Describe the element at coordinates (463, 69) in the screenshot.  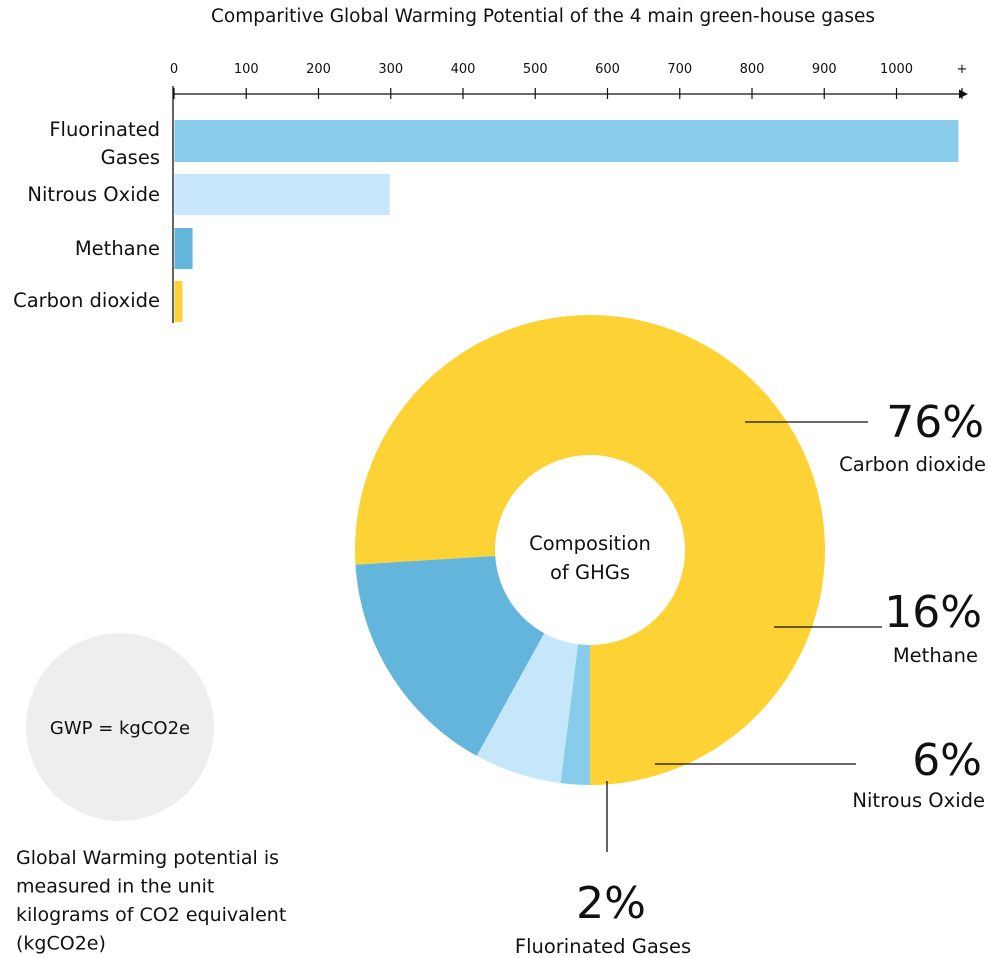
I see `x-tick-label: 400` at that location.